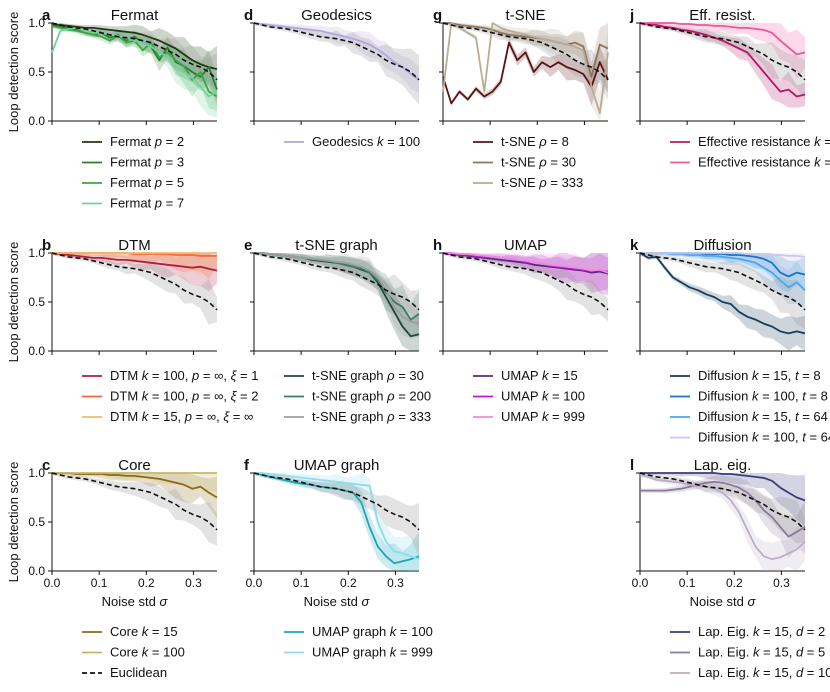 The width and height of the screenshot is (830, 692). I want to click on panel-title: Fermat, so click(135, 15).